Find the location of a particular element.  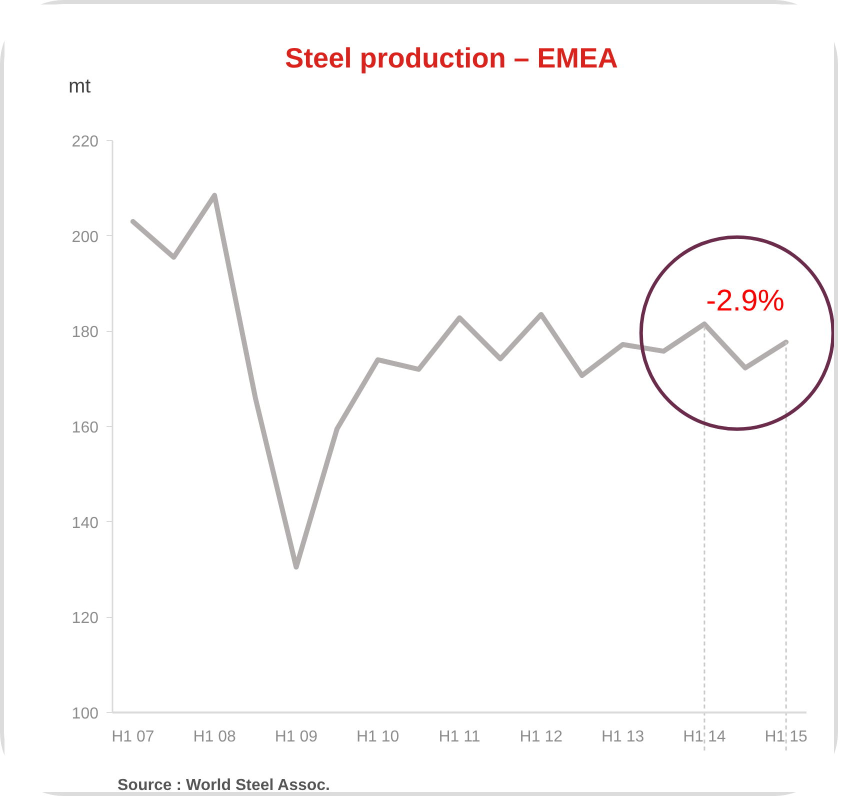

x-tick-label: H1 10 is located at coordinates (378, 737).